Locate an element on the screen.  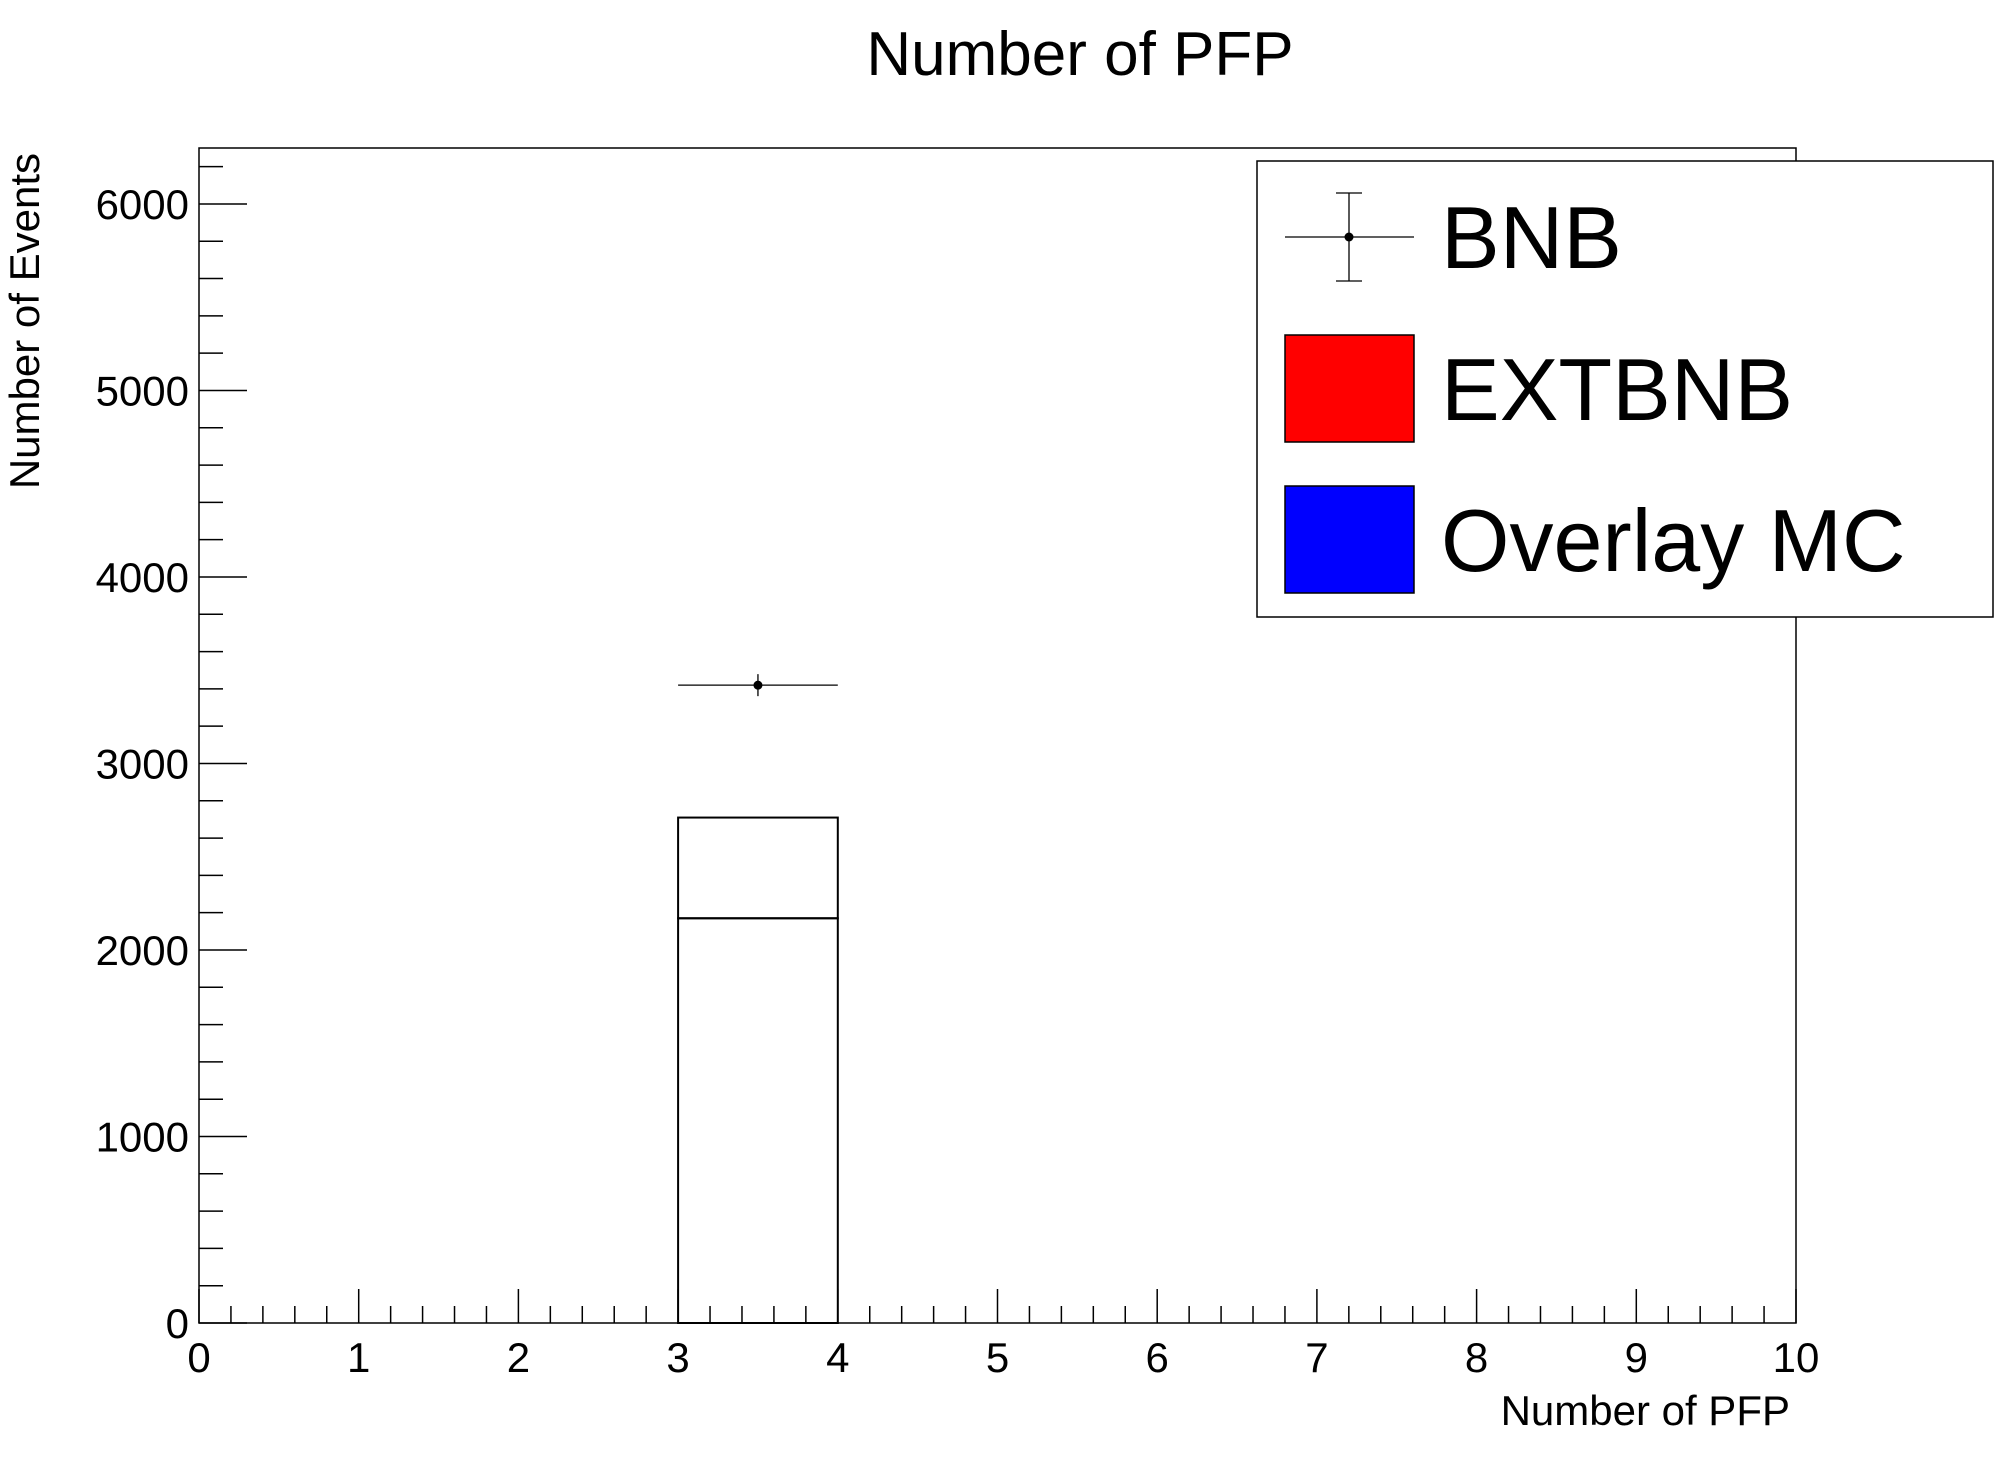
y-axis-label: Number of Events is located at coordinates (24, 321).